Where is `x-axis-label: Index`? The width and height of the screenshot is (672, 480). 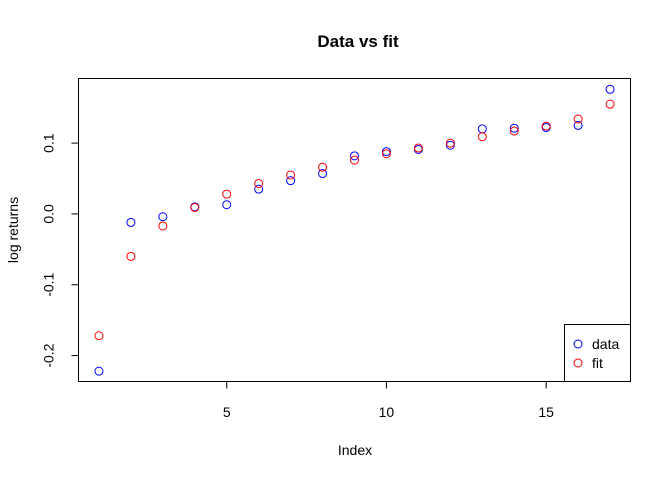 x-axis-label: Index is located at coordinates (355, 450).